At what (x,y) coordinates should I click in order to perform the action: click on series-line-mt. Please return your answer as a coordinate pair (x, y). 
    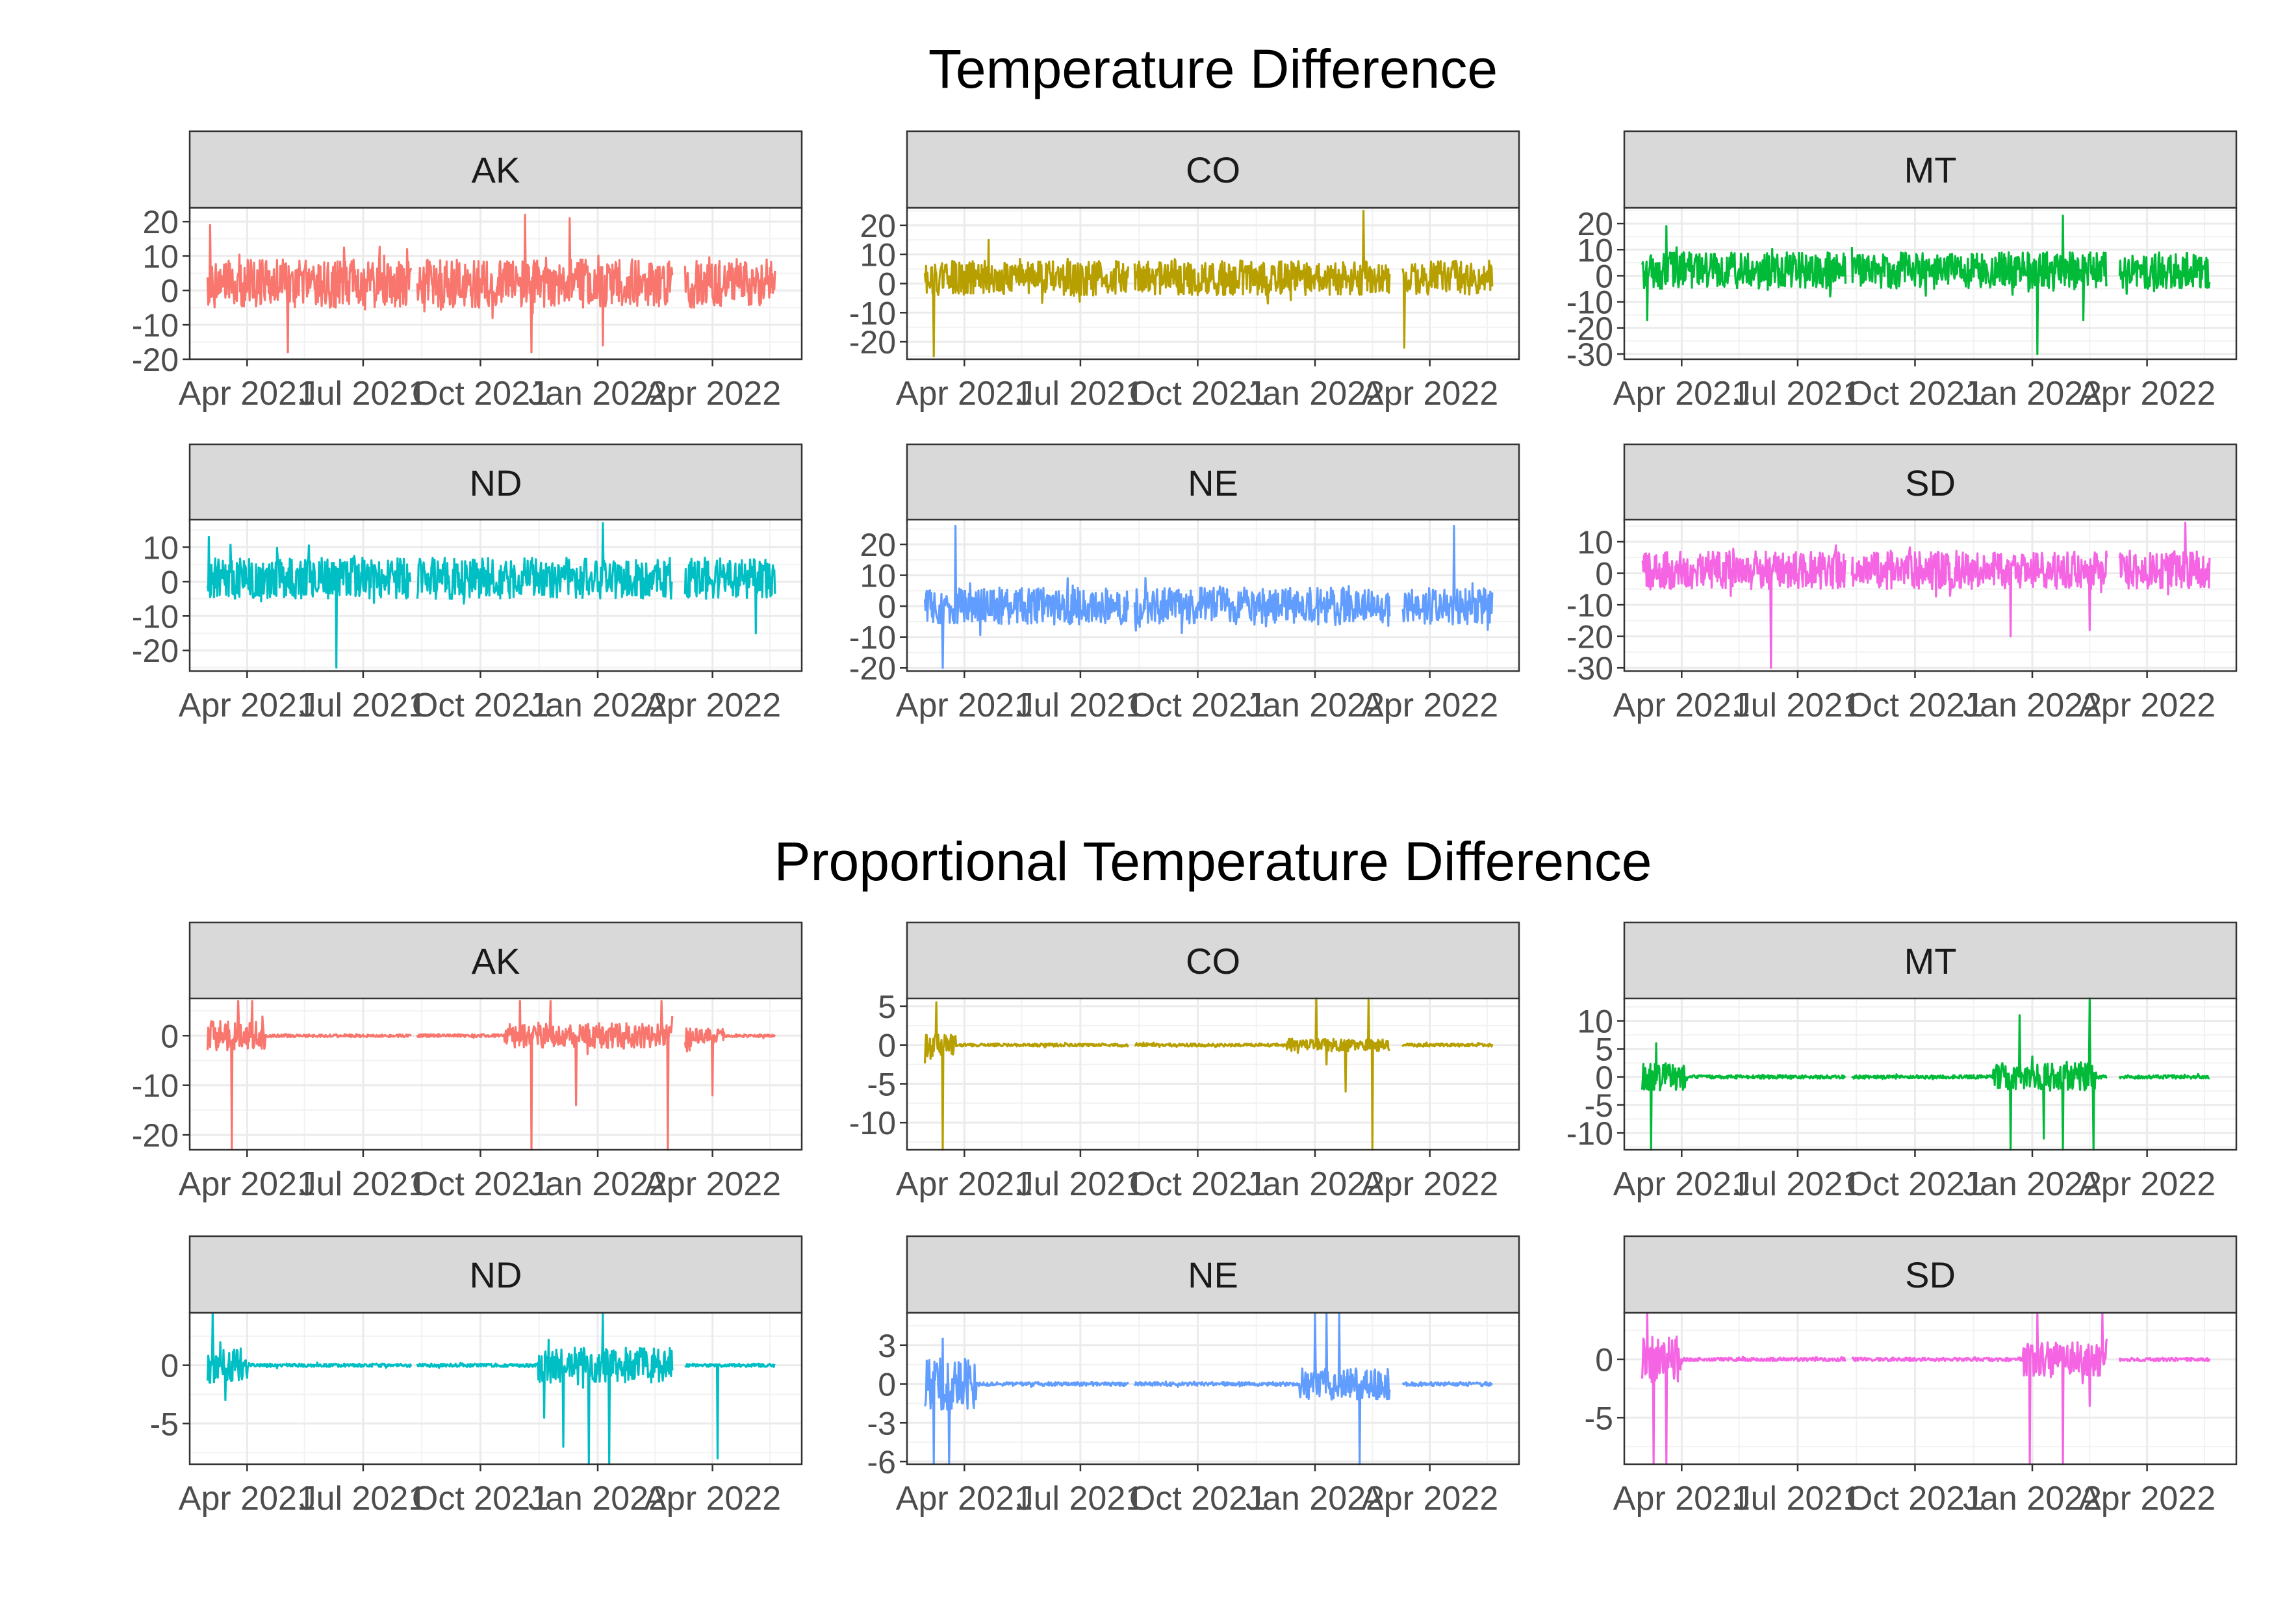
    Looking at the image, I should click on (1925, 1074).